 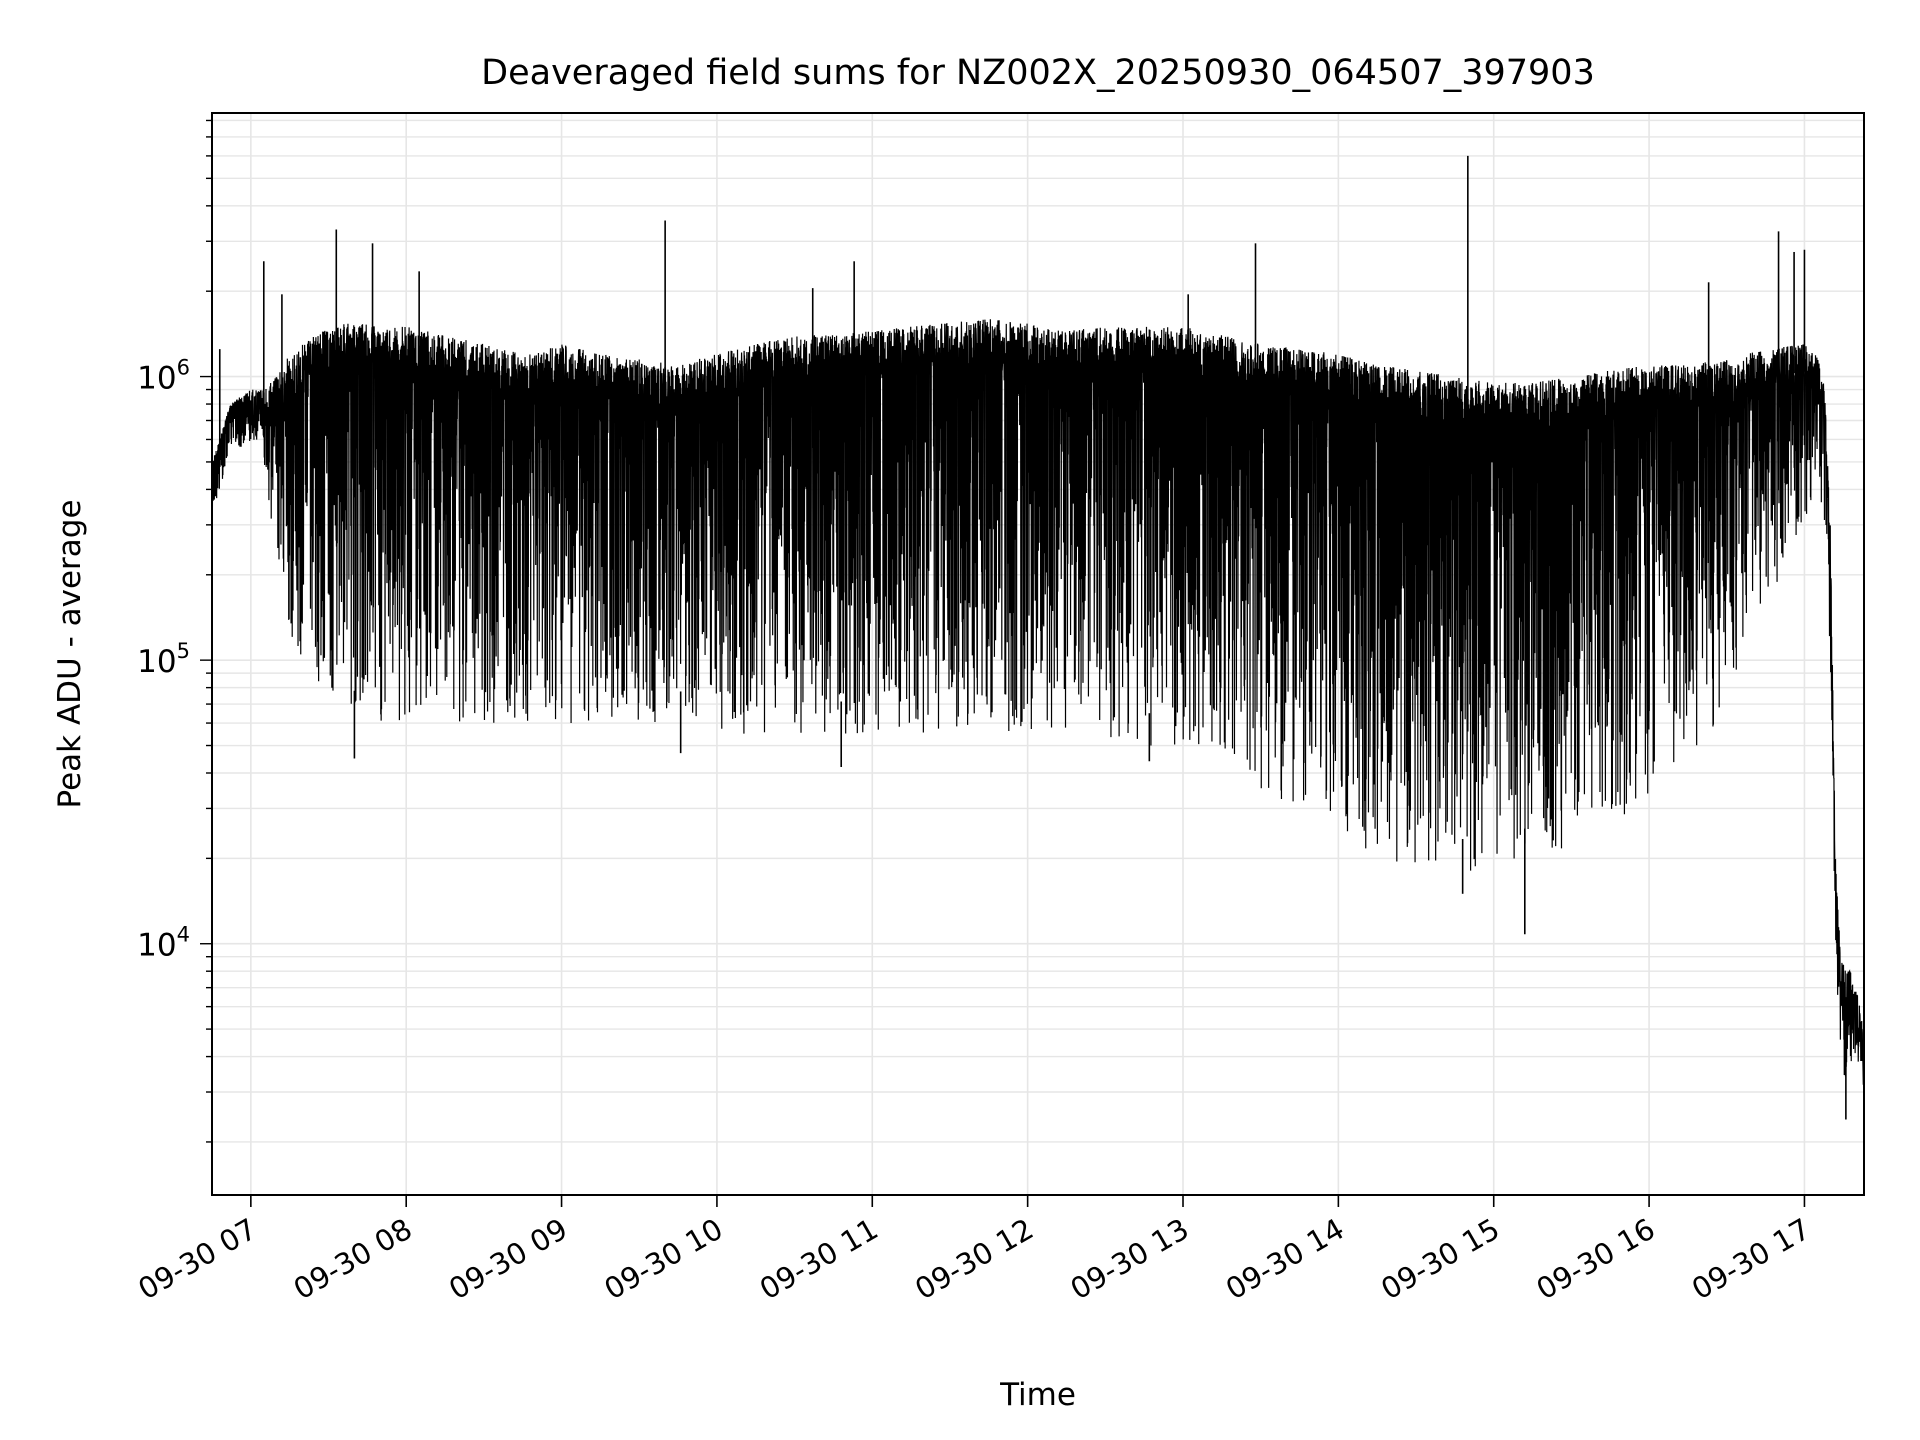 I want to click on x-axis-label: Time, so click(x=1037, y=1395).